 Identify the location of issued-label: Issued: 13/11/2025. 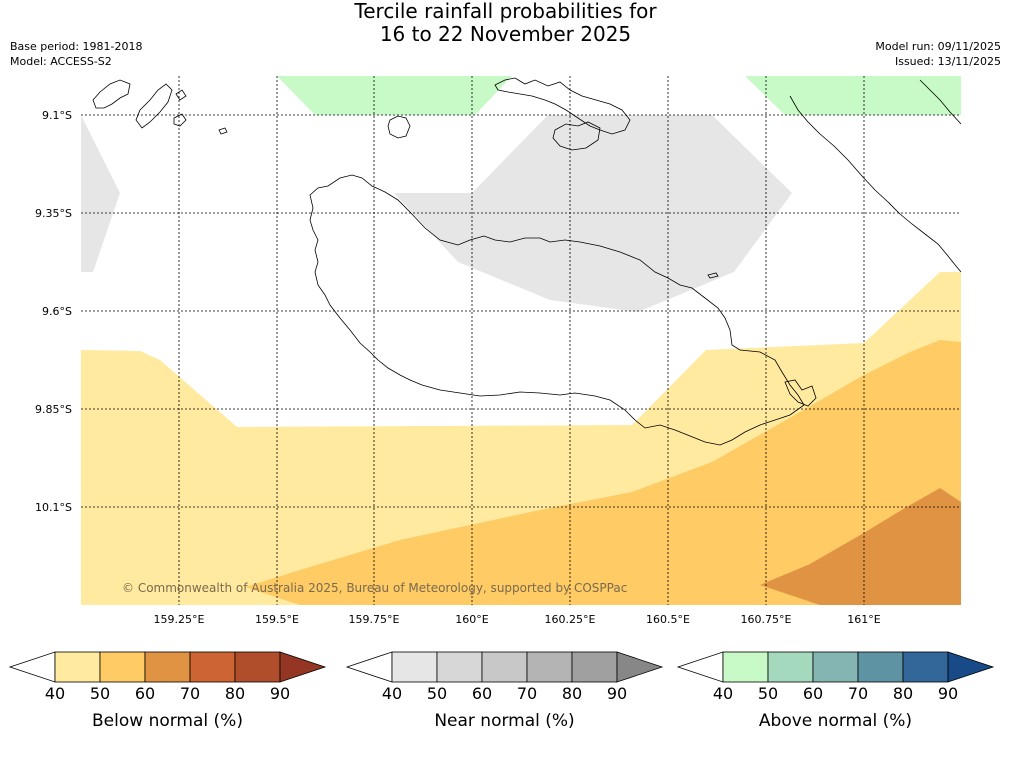
(947, 61).